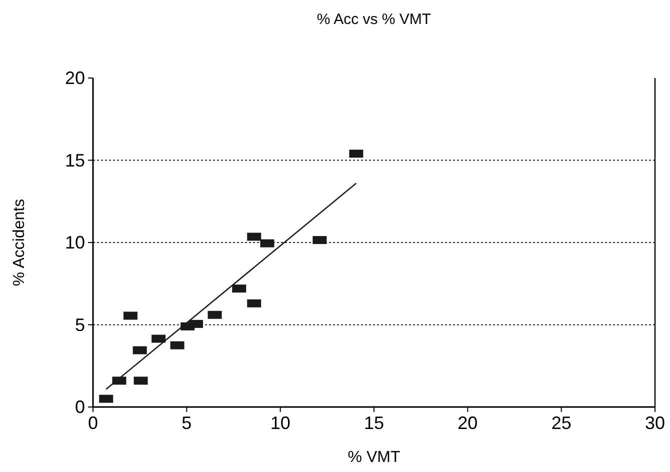 The height and width of the screenshot is (472, 670). I want to click on y-tick-label: 0, so click(79, 407).